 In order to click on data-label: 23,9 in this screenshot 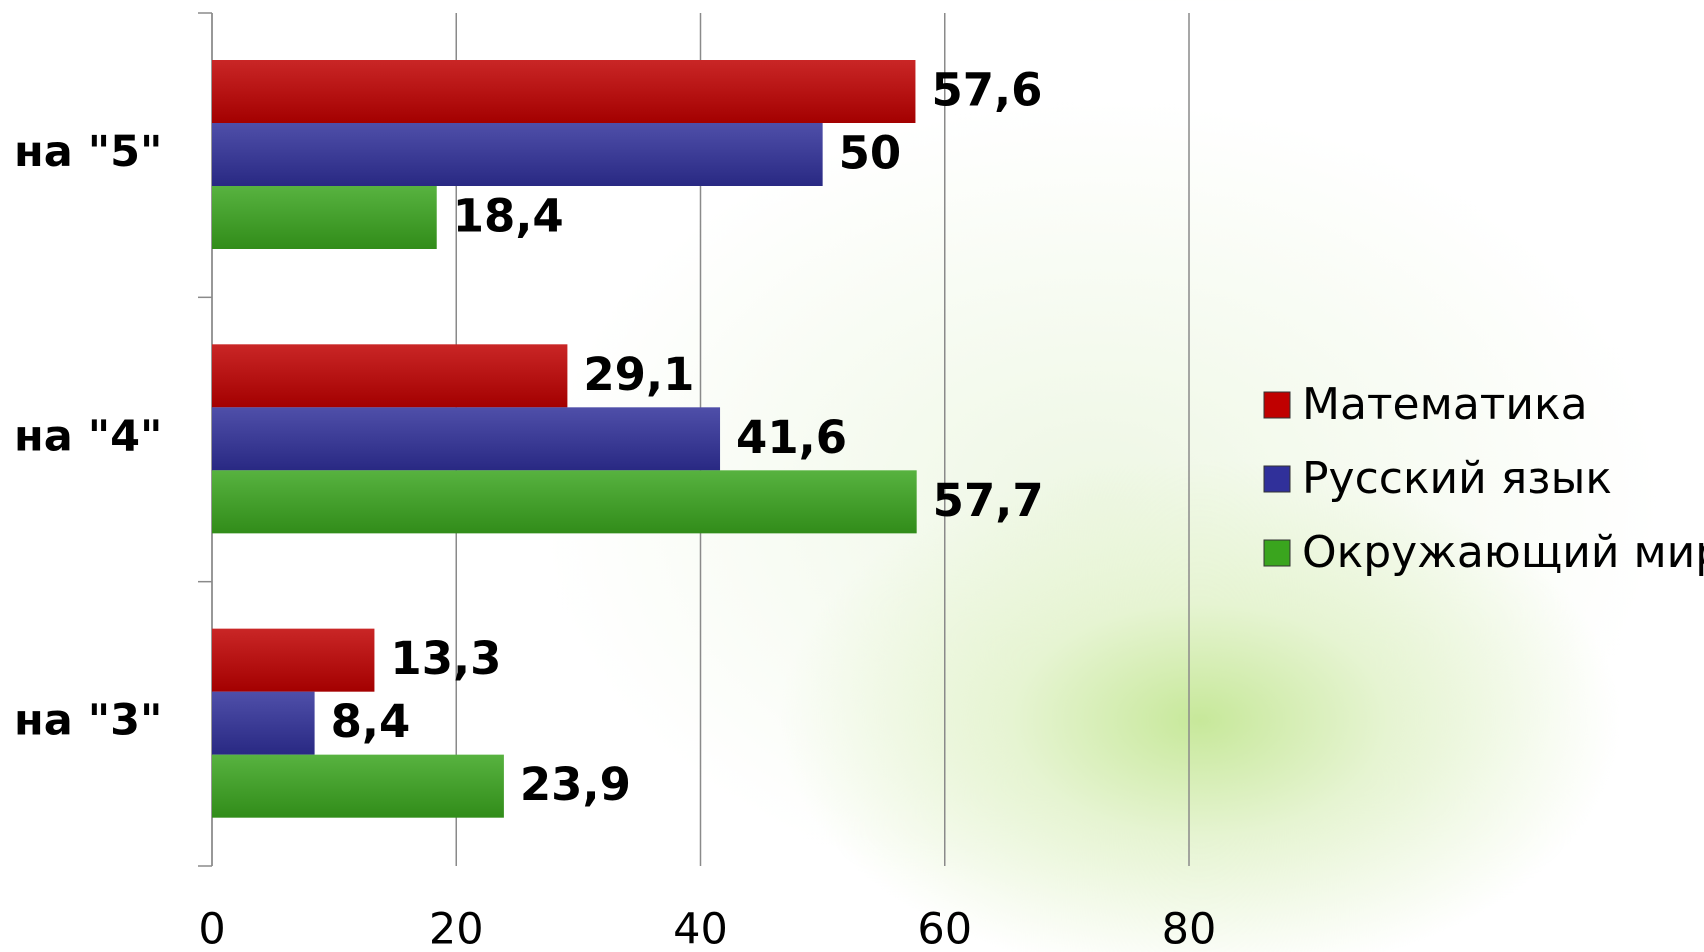, I will do `click(575, 784)`.